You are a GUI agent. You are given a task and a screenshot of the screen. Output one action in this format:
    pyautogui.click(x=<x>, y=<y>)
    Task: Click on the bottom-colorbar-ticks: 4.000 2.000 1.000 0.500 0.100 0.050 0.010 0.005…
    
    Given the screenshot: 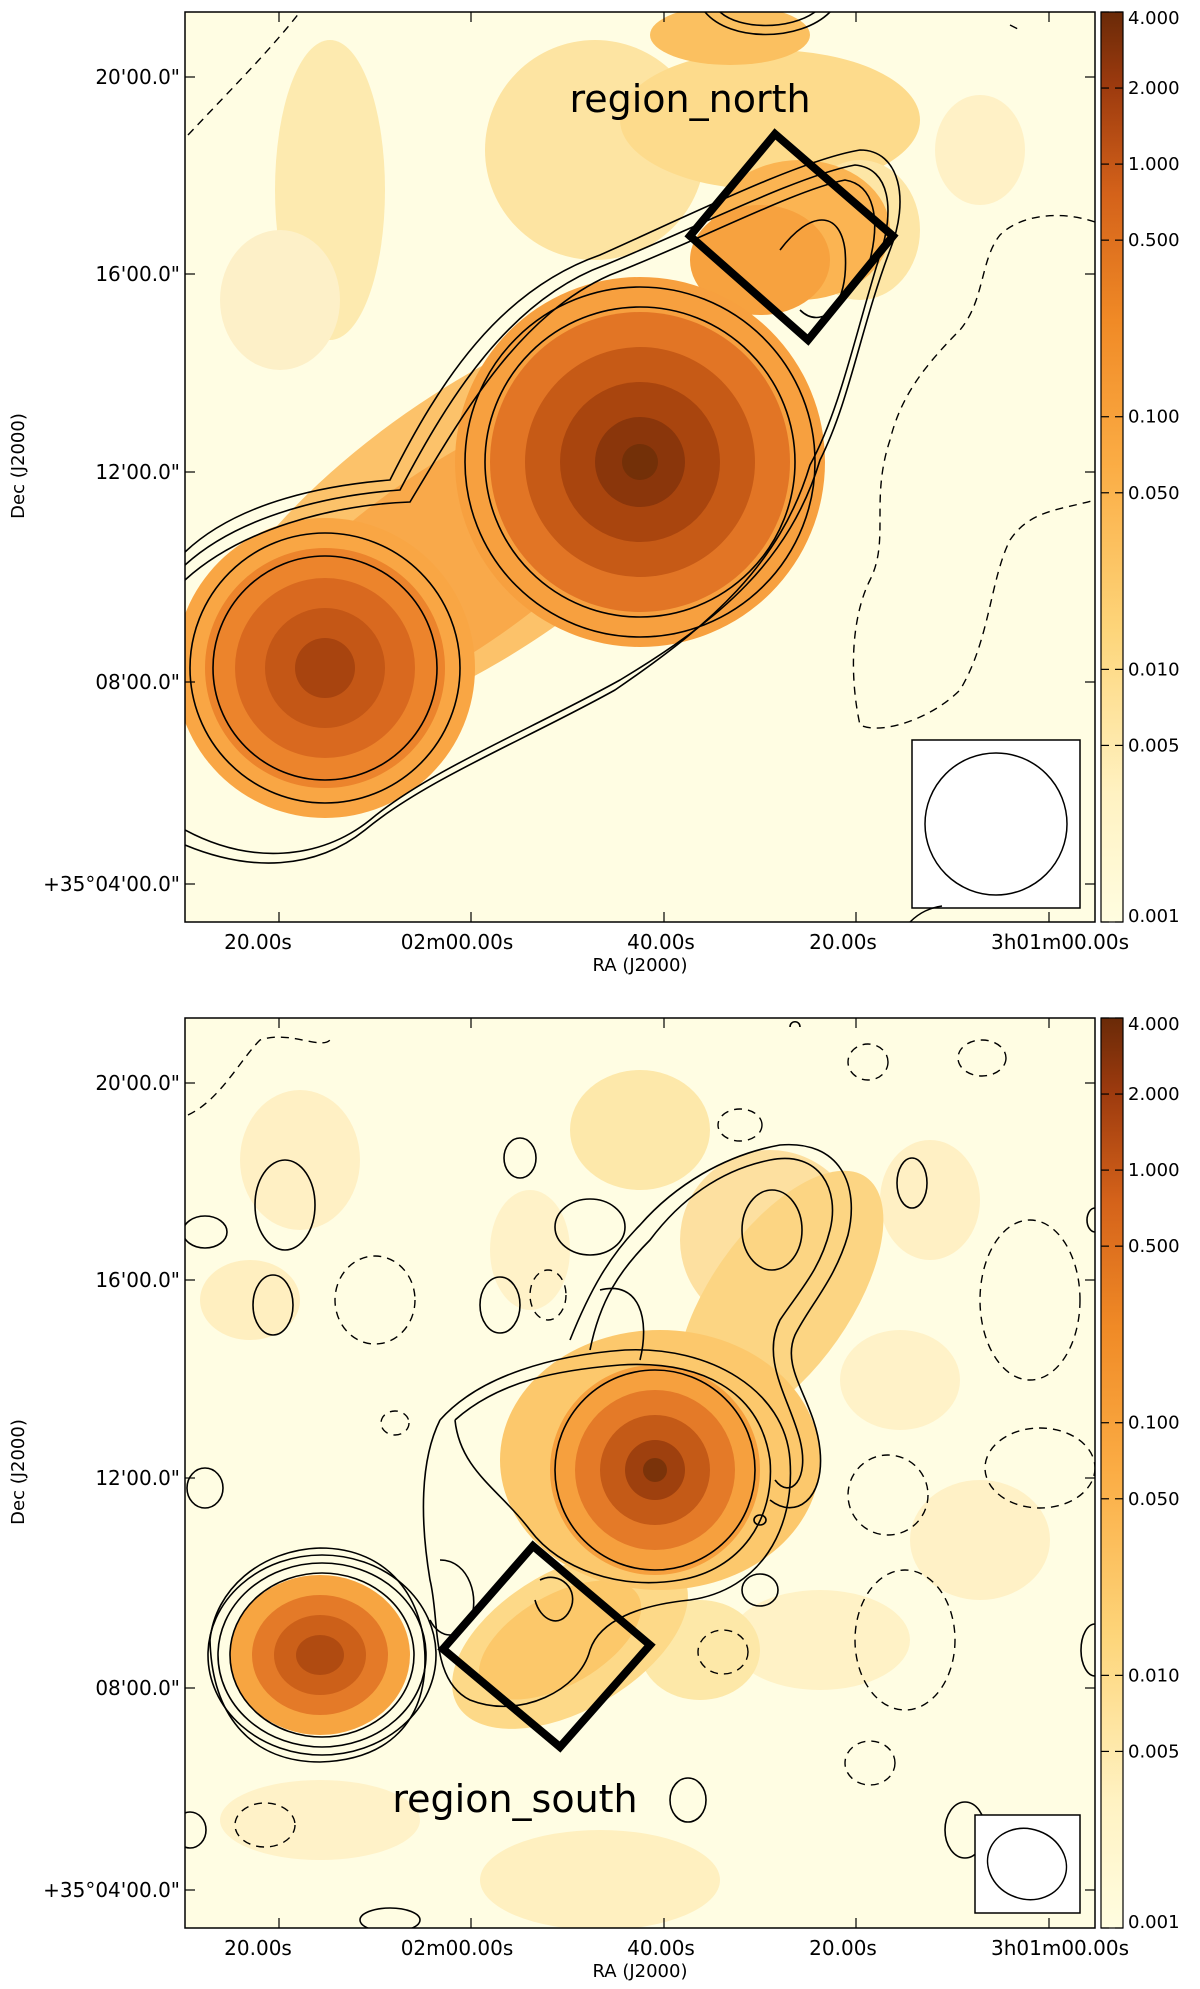 What is the action you would take?
    pyautogui.click(x=1140, y=1473)
    